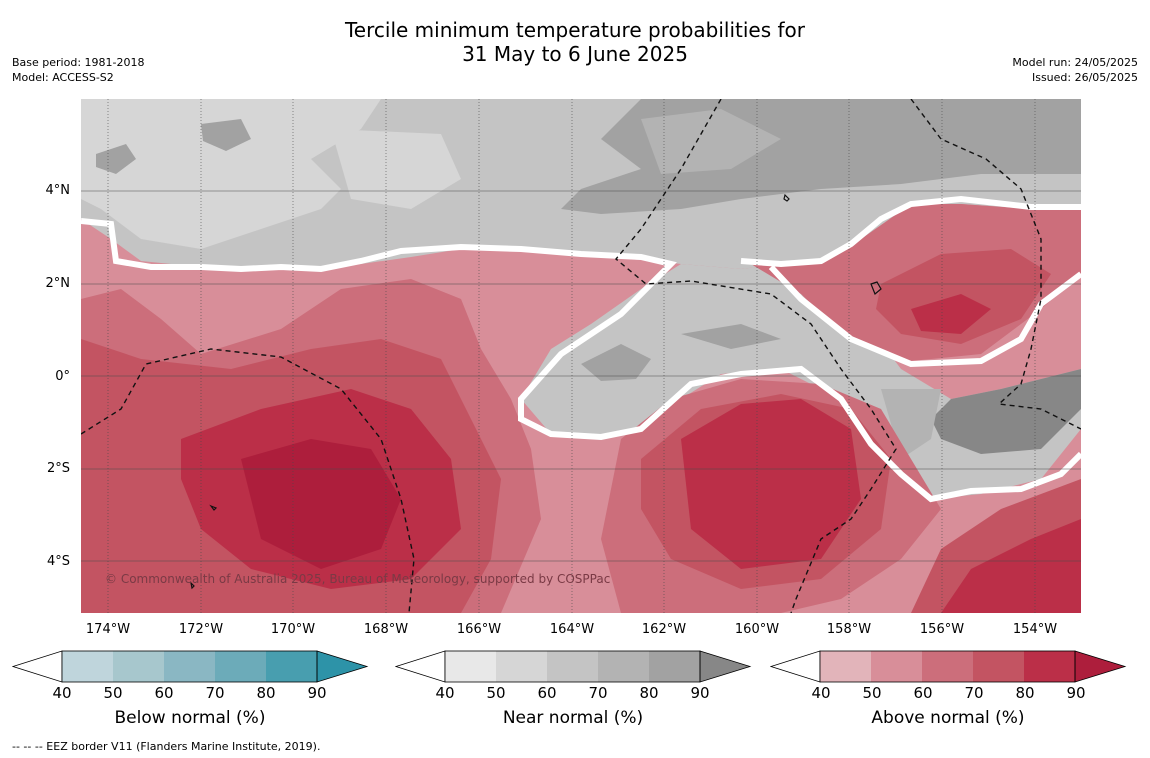 The height and width of the screenshot is (758, 1150). I want to click on lat-label: 4°N, so click(58, 190).